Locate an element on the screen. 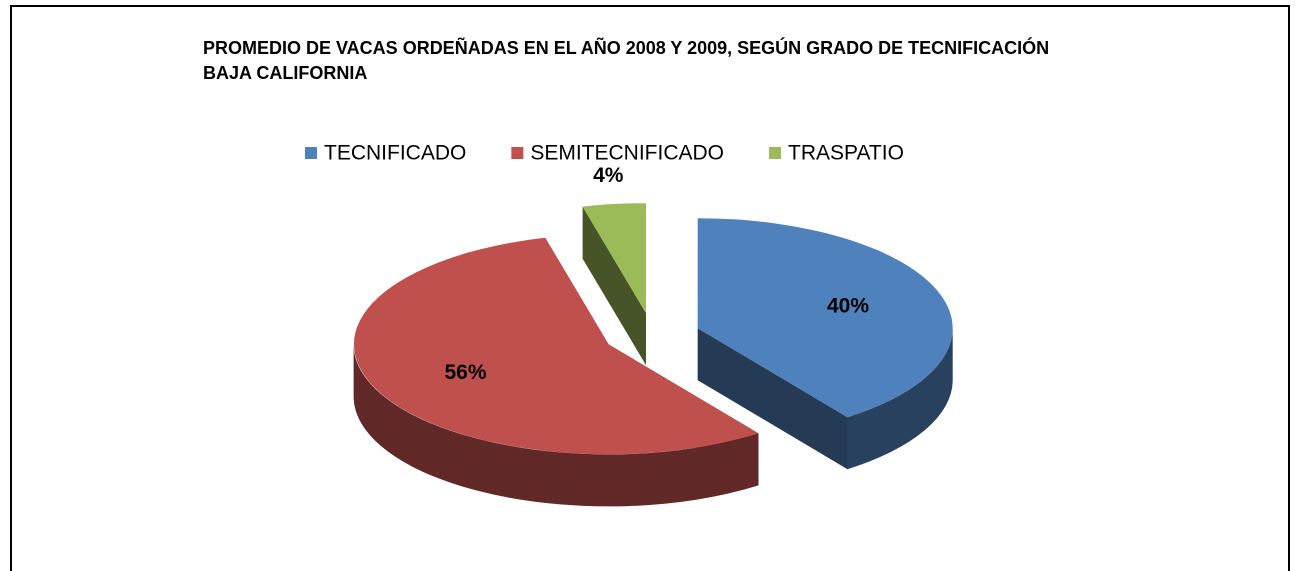  data-label: 56% is located at coordinates (465, 372).